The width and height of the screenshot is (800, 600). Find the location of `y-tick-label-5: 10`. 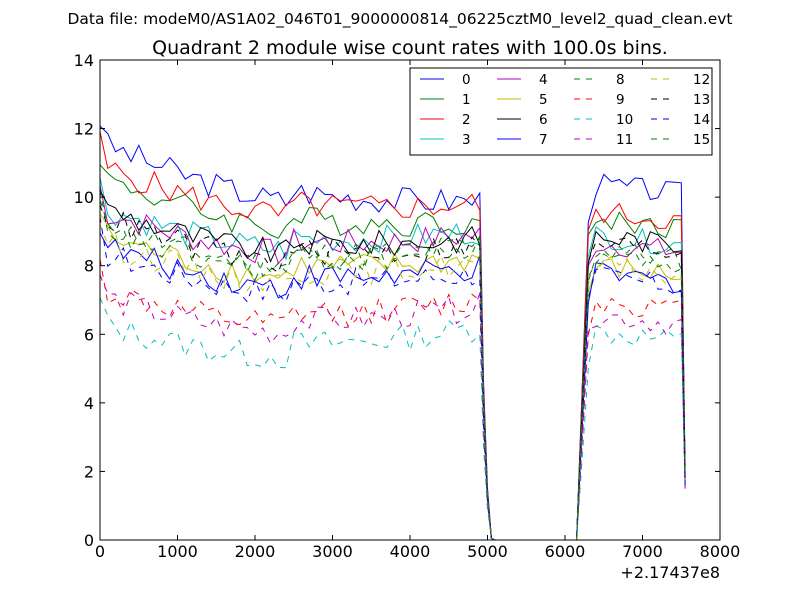

y-tick-label-5: 10 is located at coordinates (84, 197).